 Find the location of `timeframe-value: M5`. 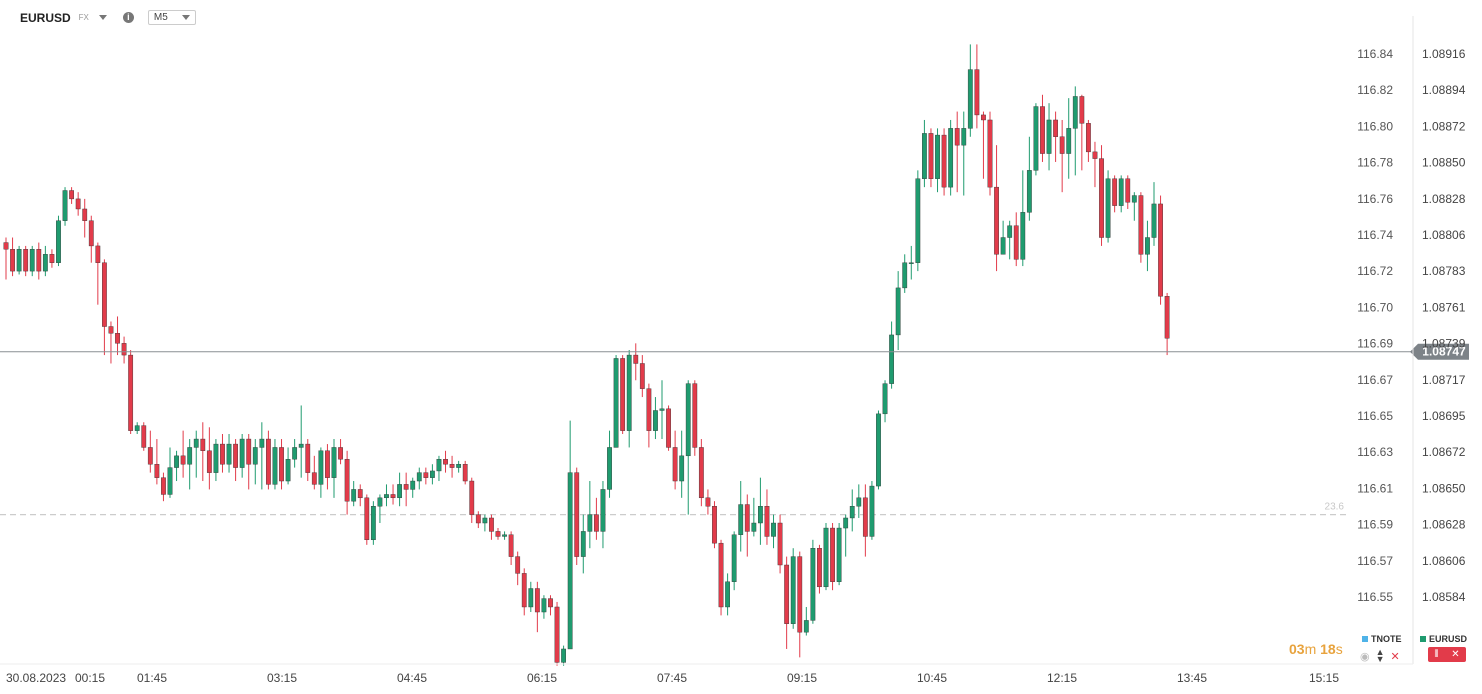

timeframe-value: M5 is located at coordinates (160, 17).